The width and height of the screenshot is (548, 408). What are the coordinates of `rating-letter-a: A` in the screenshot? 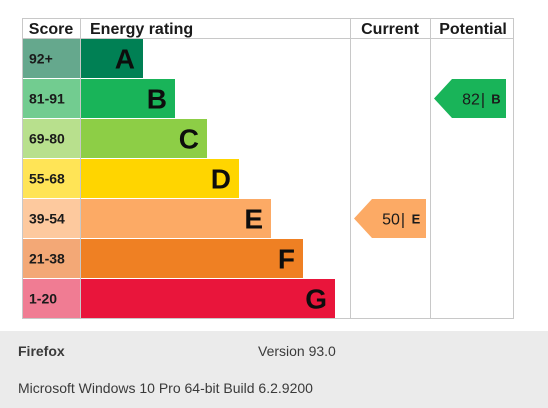 It's located at (125, 59).